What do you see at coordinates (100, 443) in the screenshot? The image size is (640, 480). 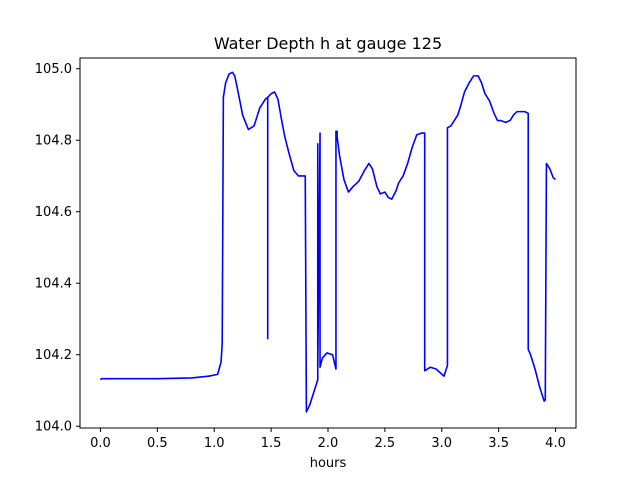 I see `x-tick-label: 0.0` at bounding box center [100, 443].